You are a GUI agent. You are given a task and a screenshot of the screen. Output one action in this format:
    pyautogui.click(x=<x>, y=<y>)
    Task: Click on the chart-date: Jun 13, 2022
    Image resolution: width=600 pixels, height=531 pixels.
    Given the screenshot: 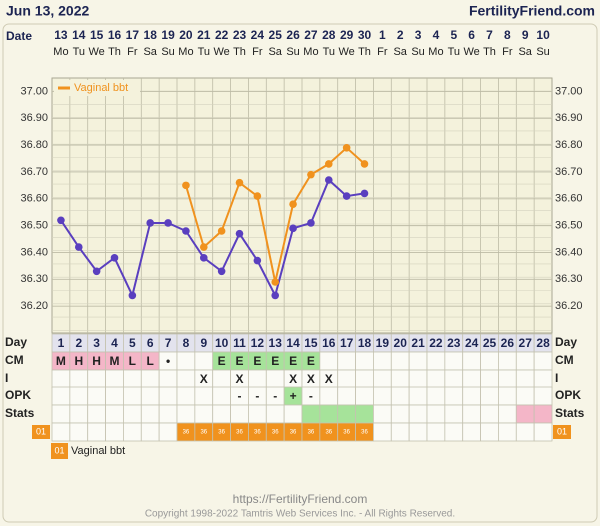 What is the action you would take?
    pyautogui.click(x=47, y=11)
    